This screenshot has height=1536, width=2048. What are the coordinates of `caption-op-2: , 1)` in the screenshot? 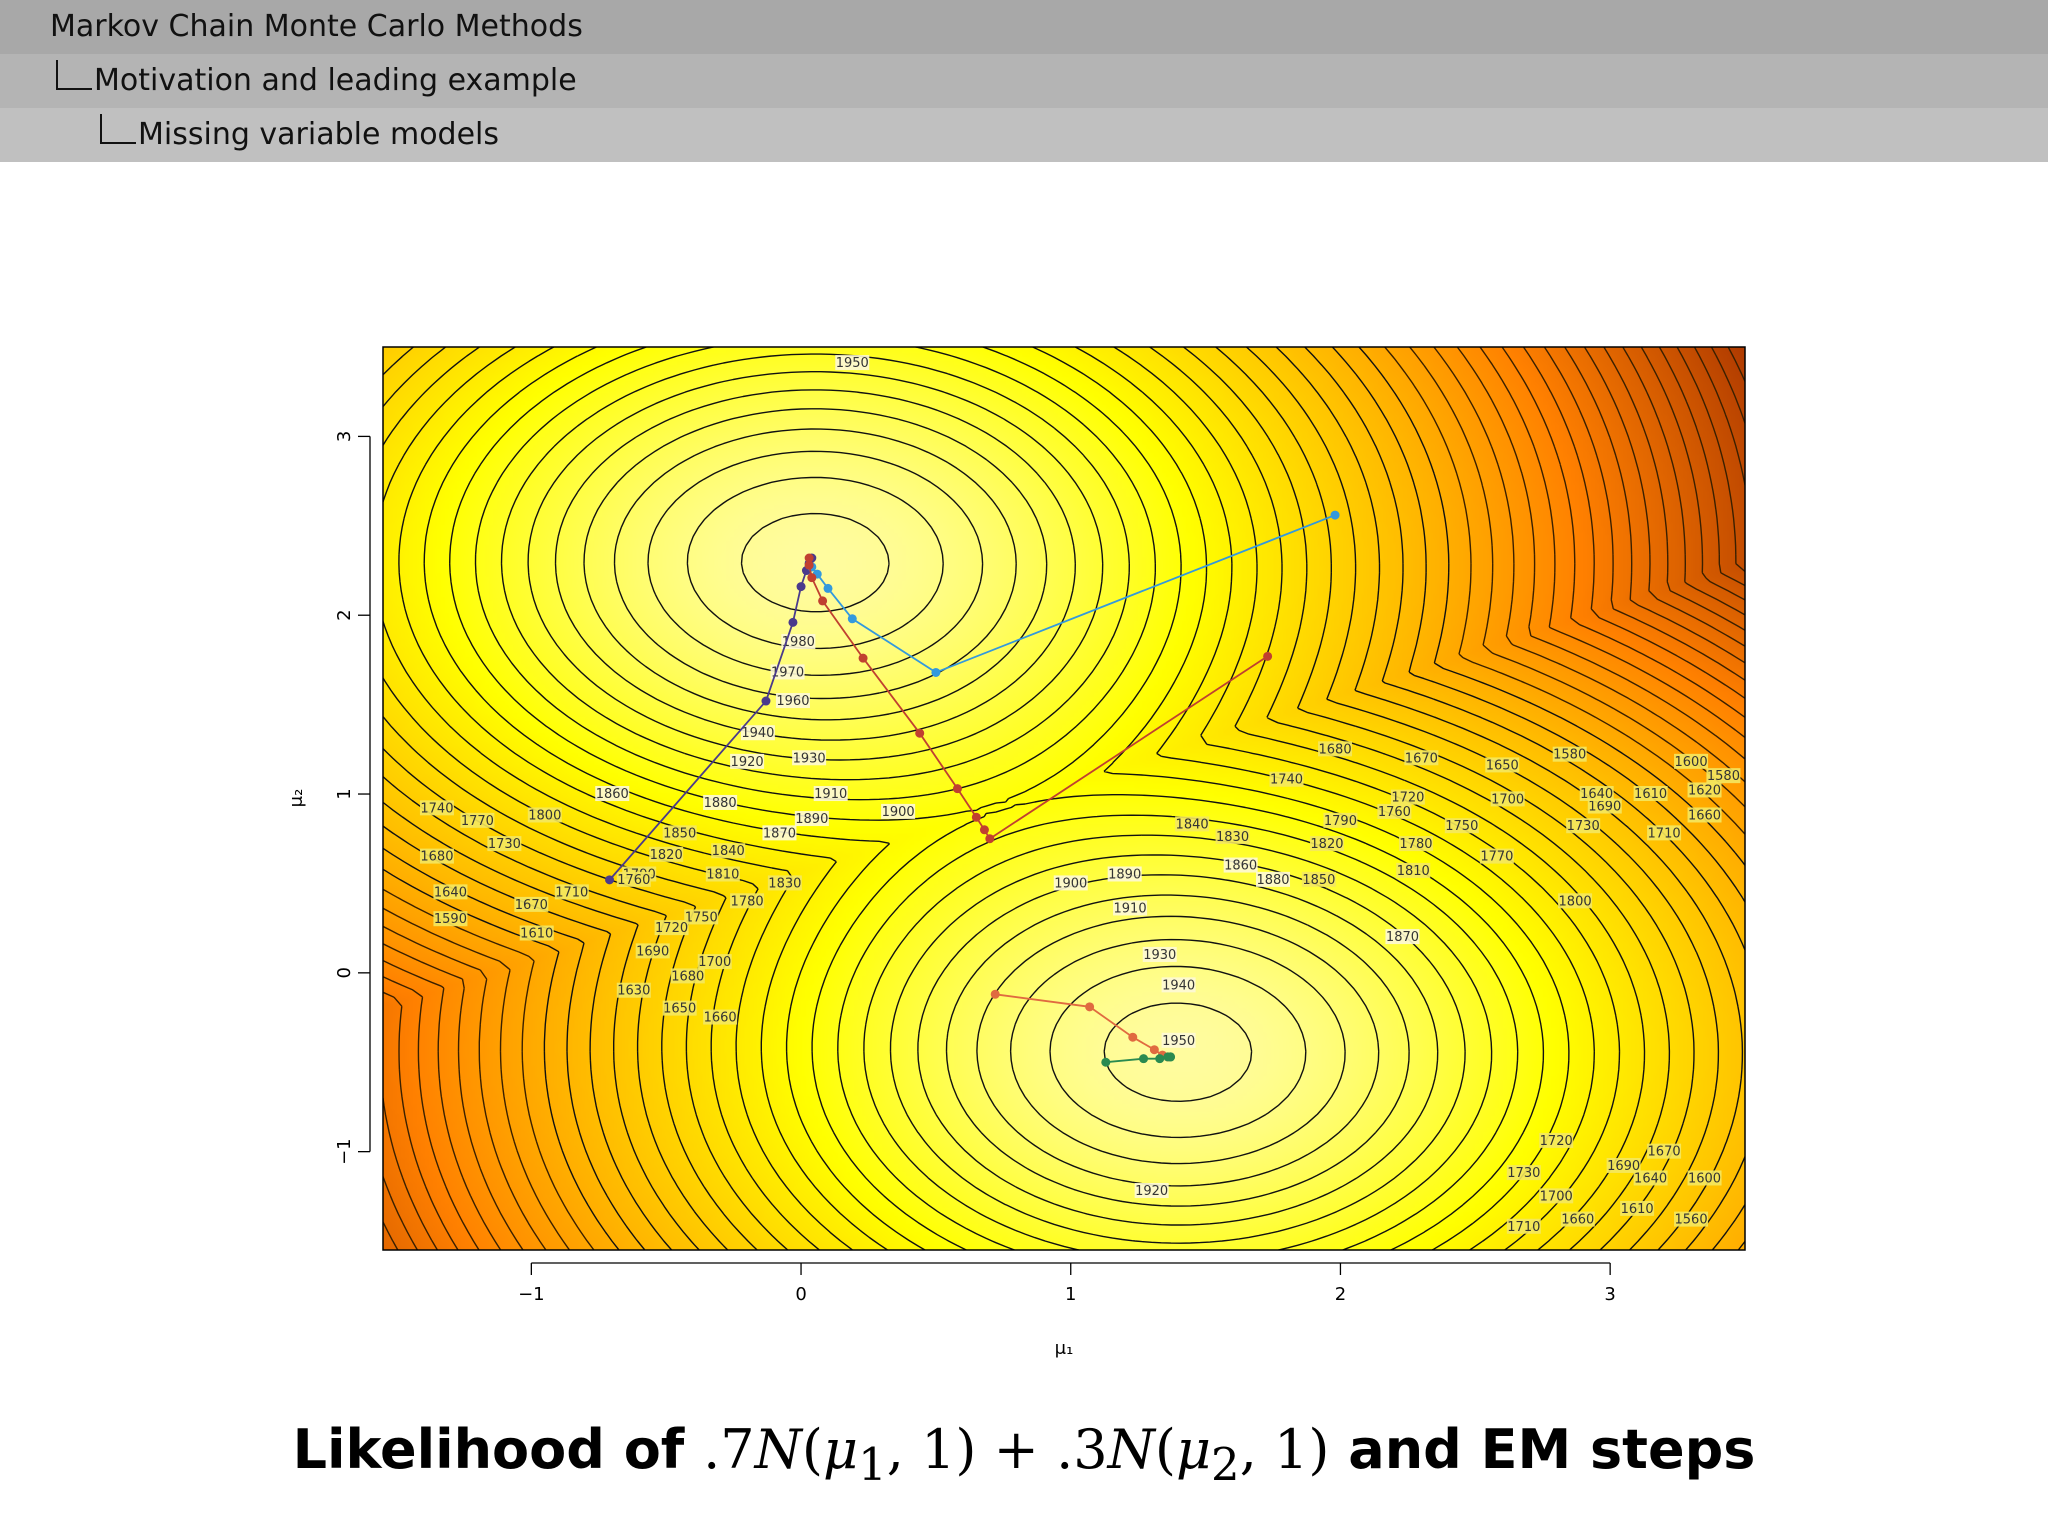 It's located at (1284, 1449).